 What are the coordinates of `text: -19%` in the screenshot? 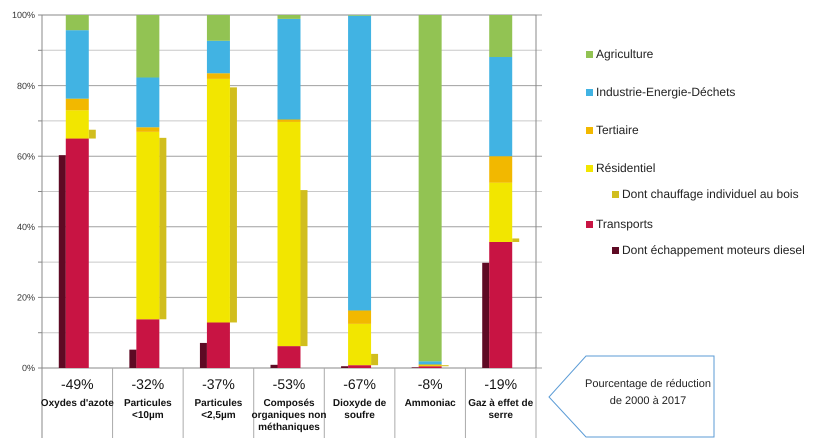 It's located at (501, 384).